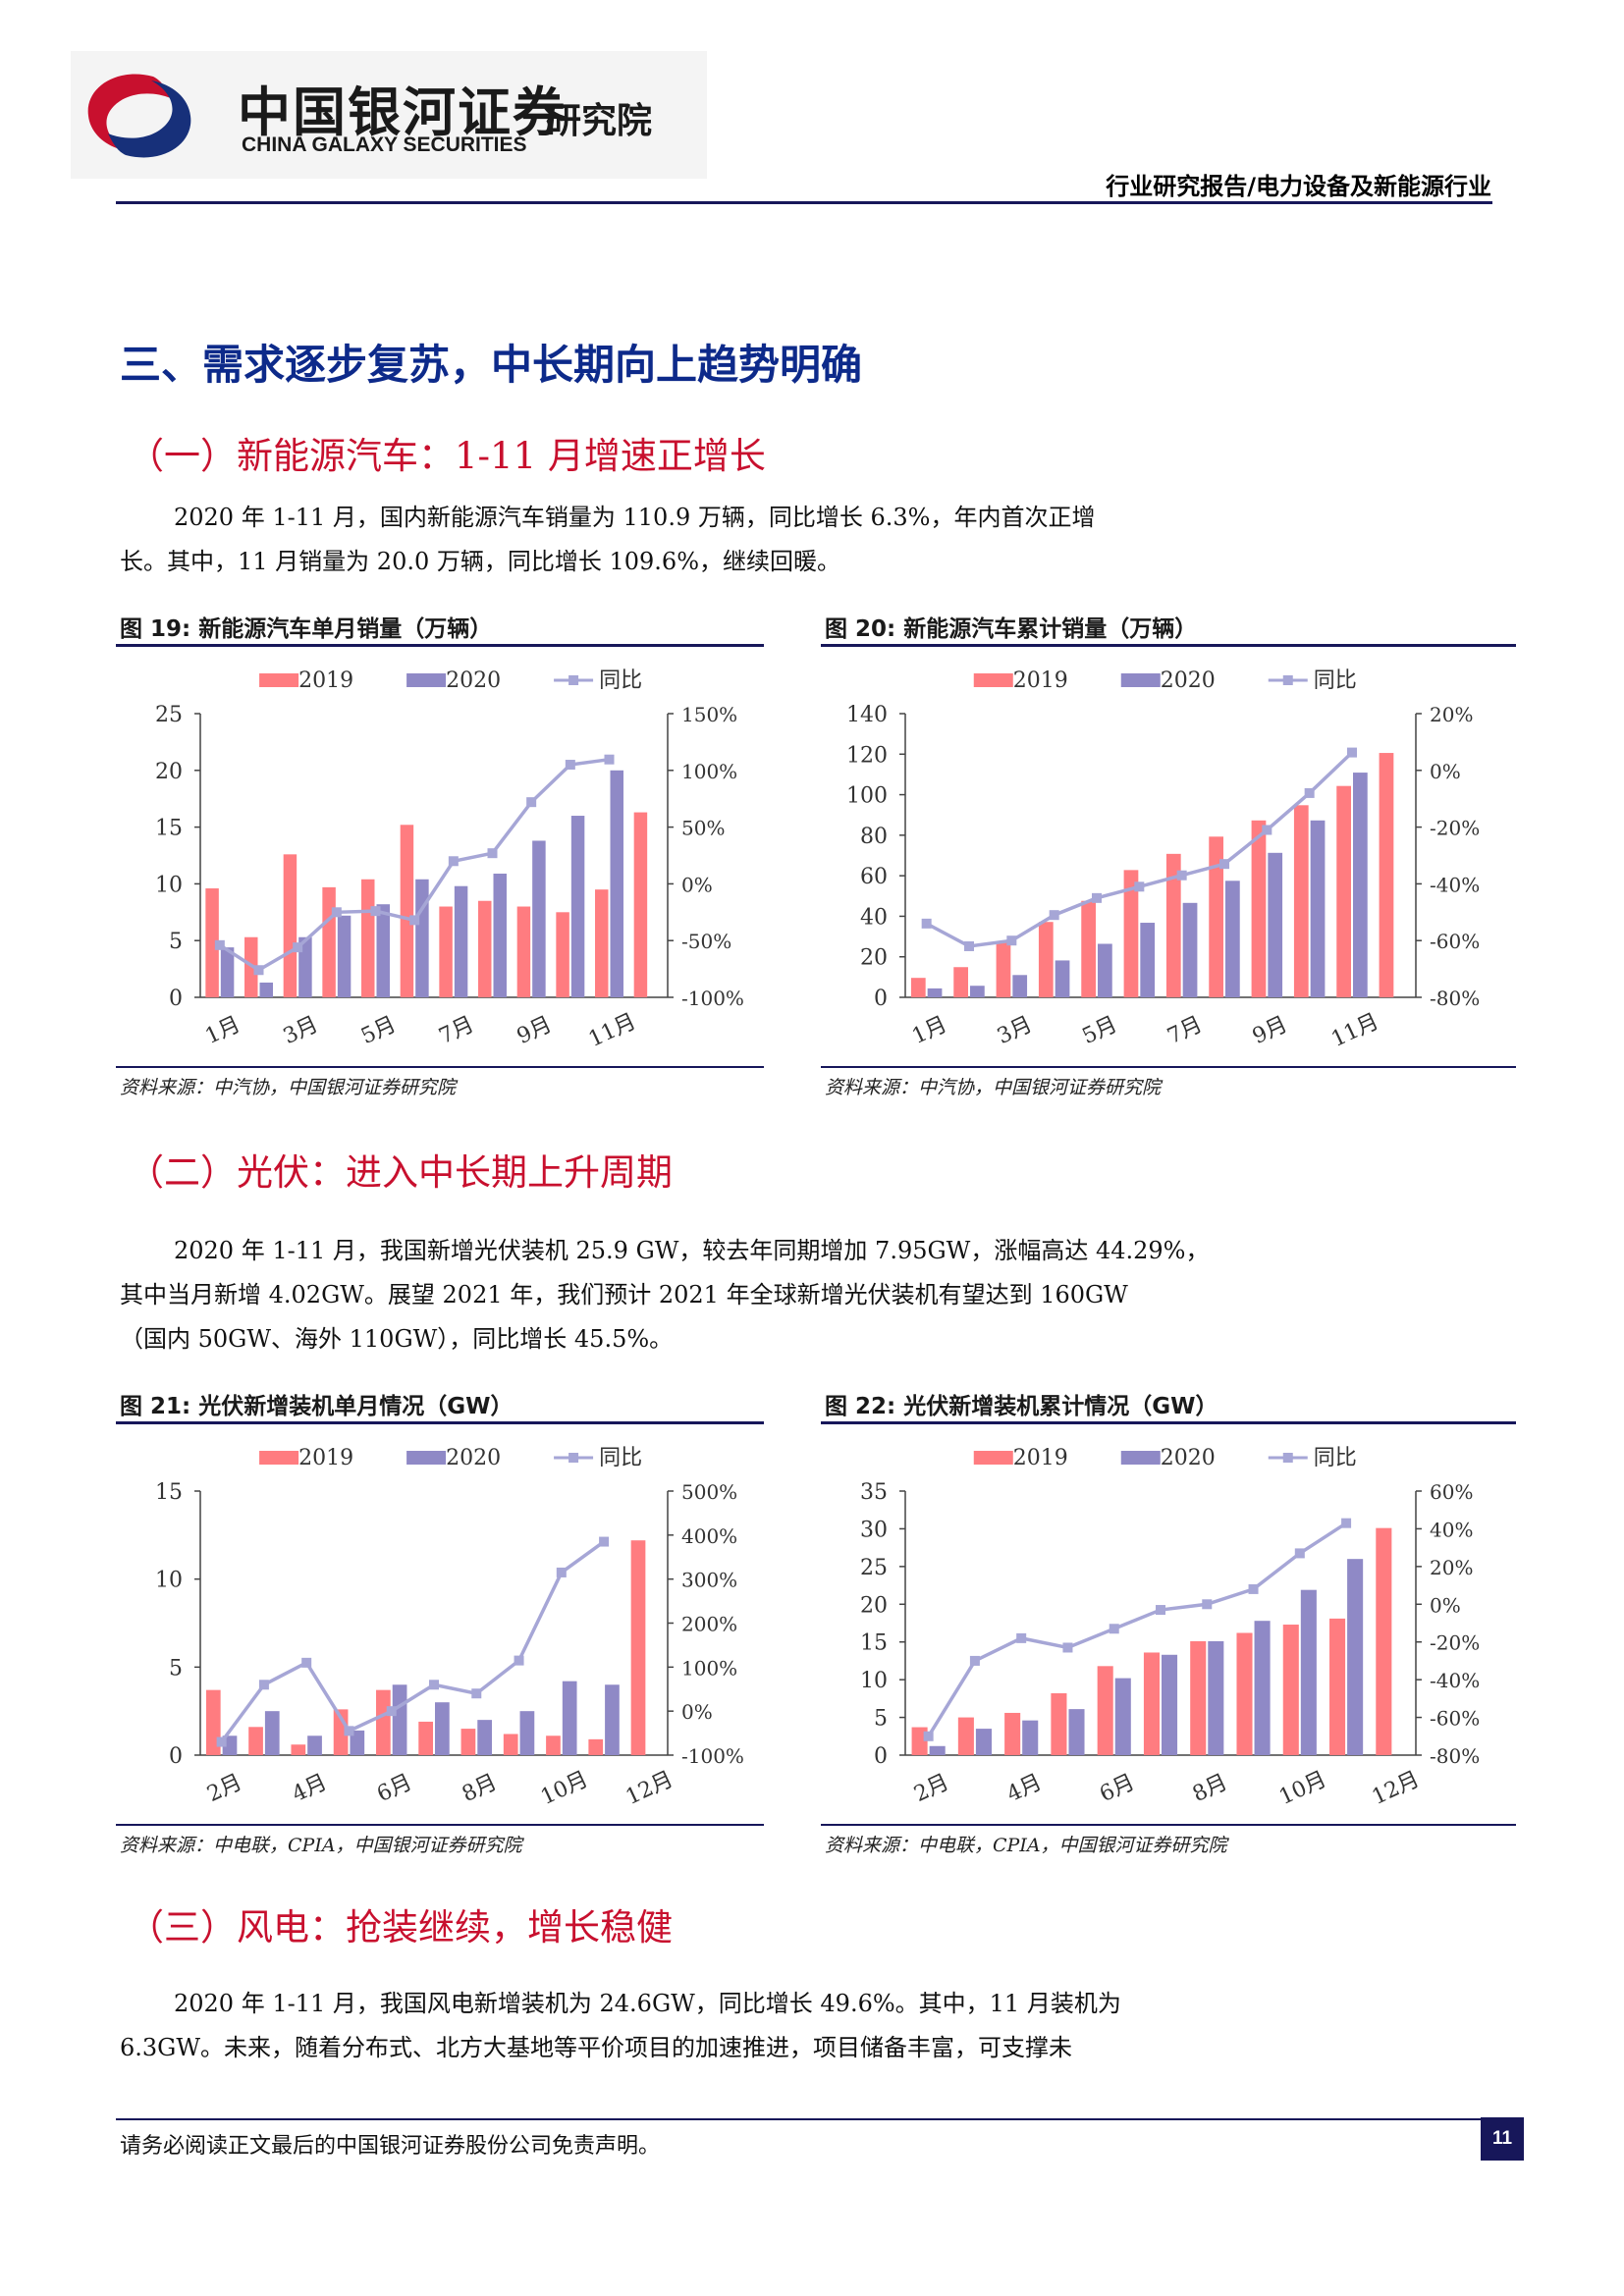 The height and width of the screenshot is (2296, 1624). Describe the element at coordinates (1445, 1605) in the screenshot. I see `y2-tick-label: 0%` at that location.